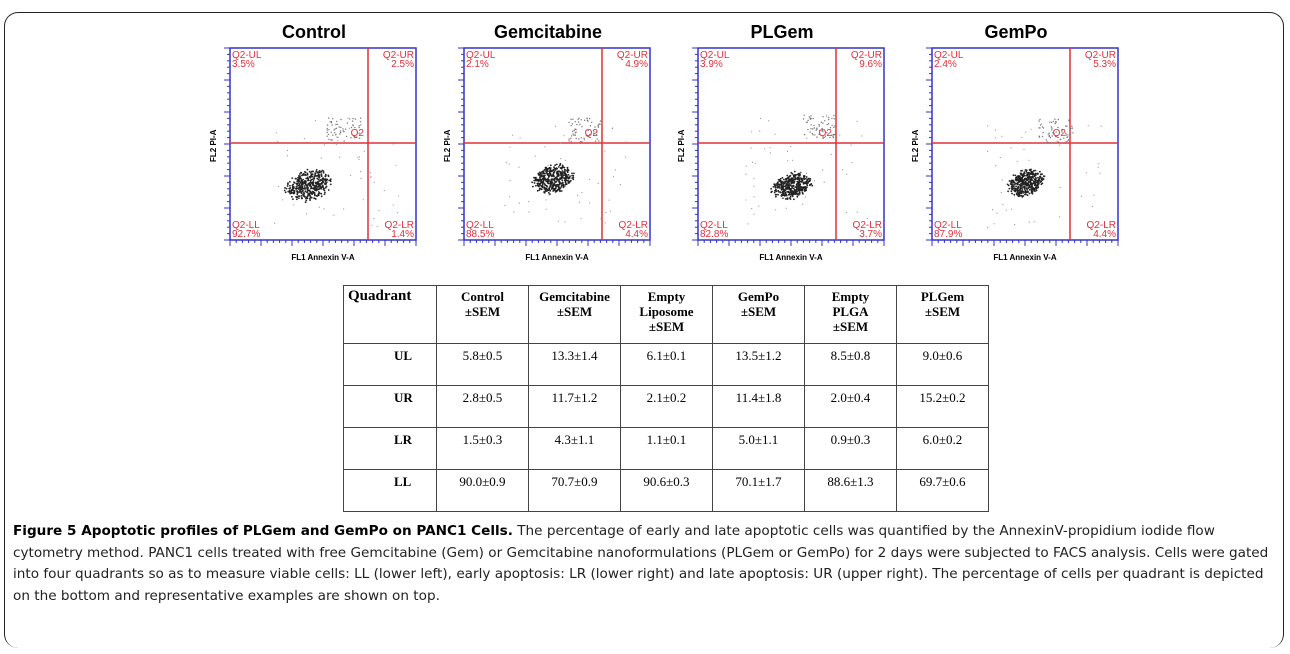  Describe the element at coordinates (337, 172) in the screenshot. I see `scatter-dots` at that location.